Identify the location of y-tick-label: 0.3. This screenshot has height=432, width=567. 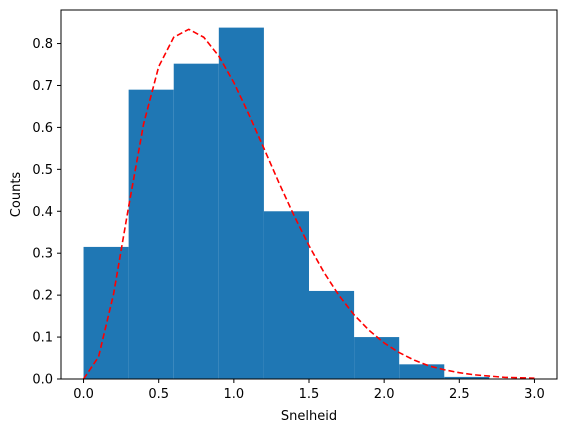
(42, 254).